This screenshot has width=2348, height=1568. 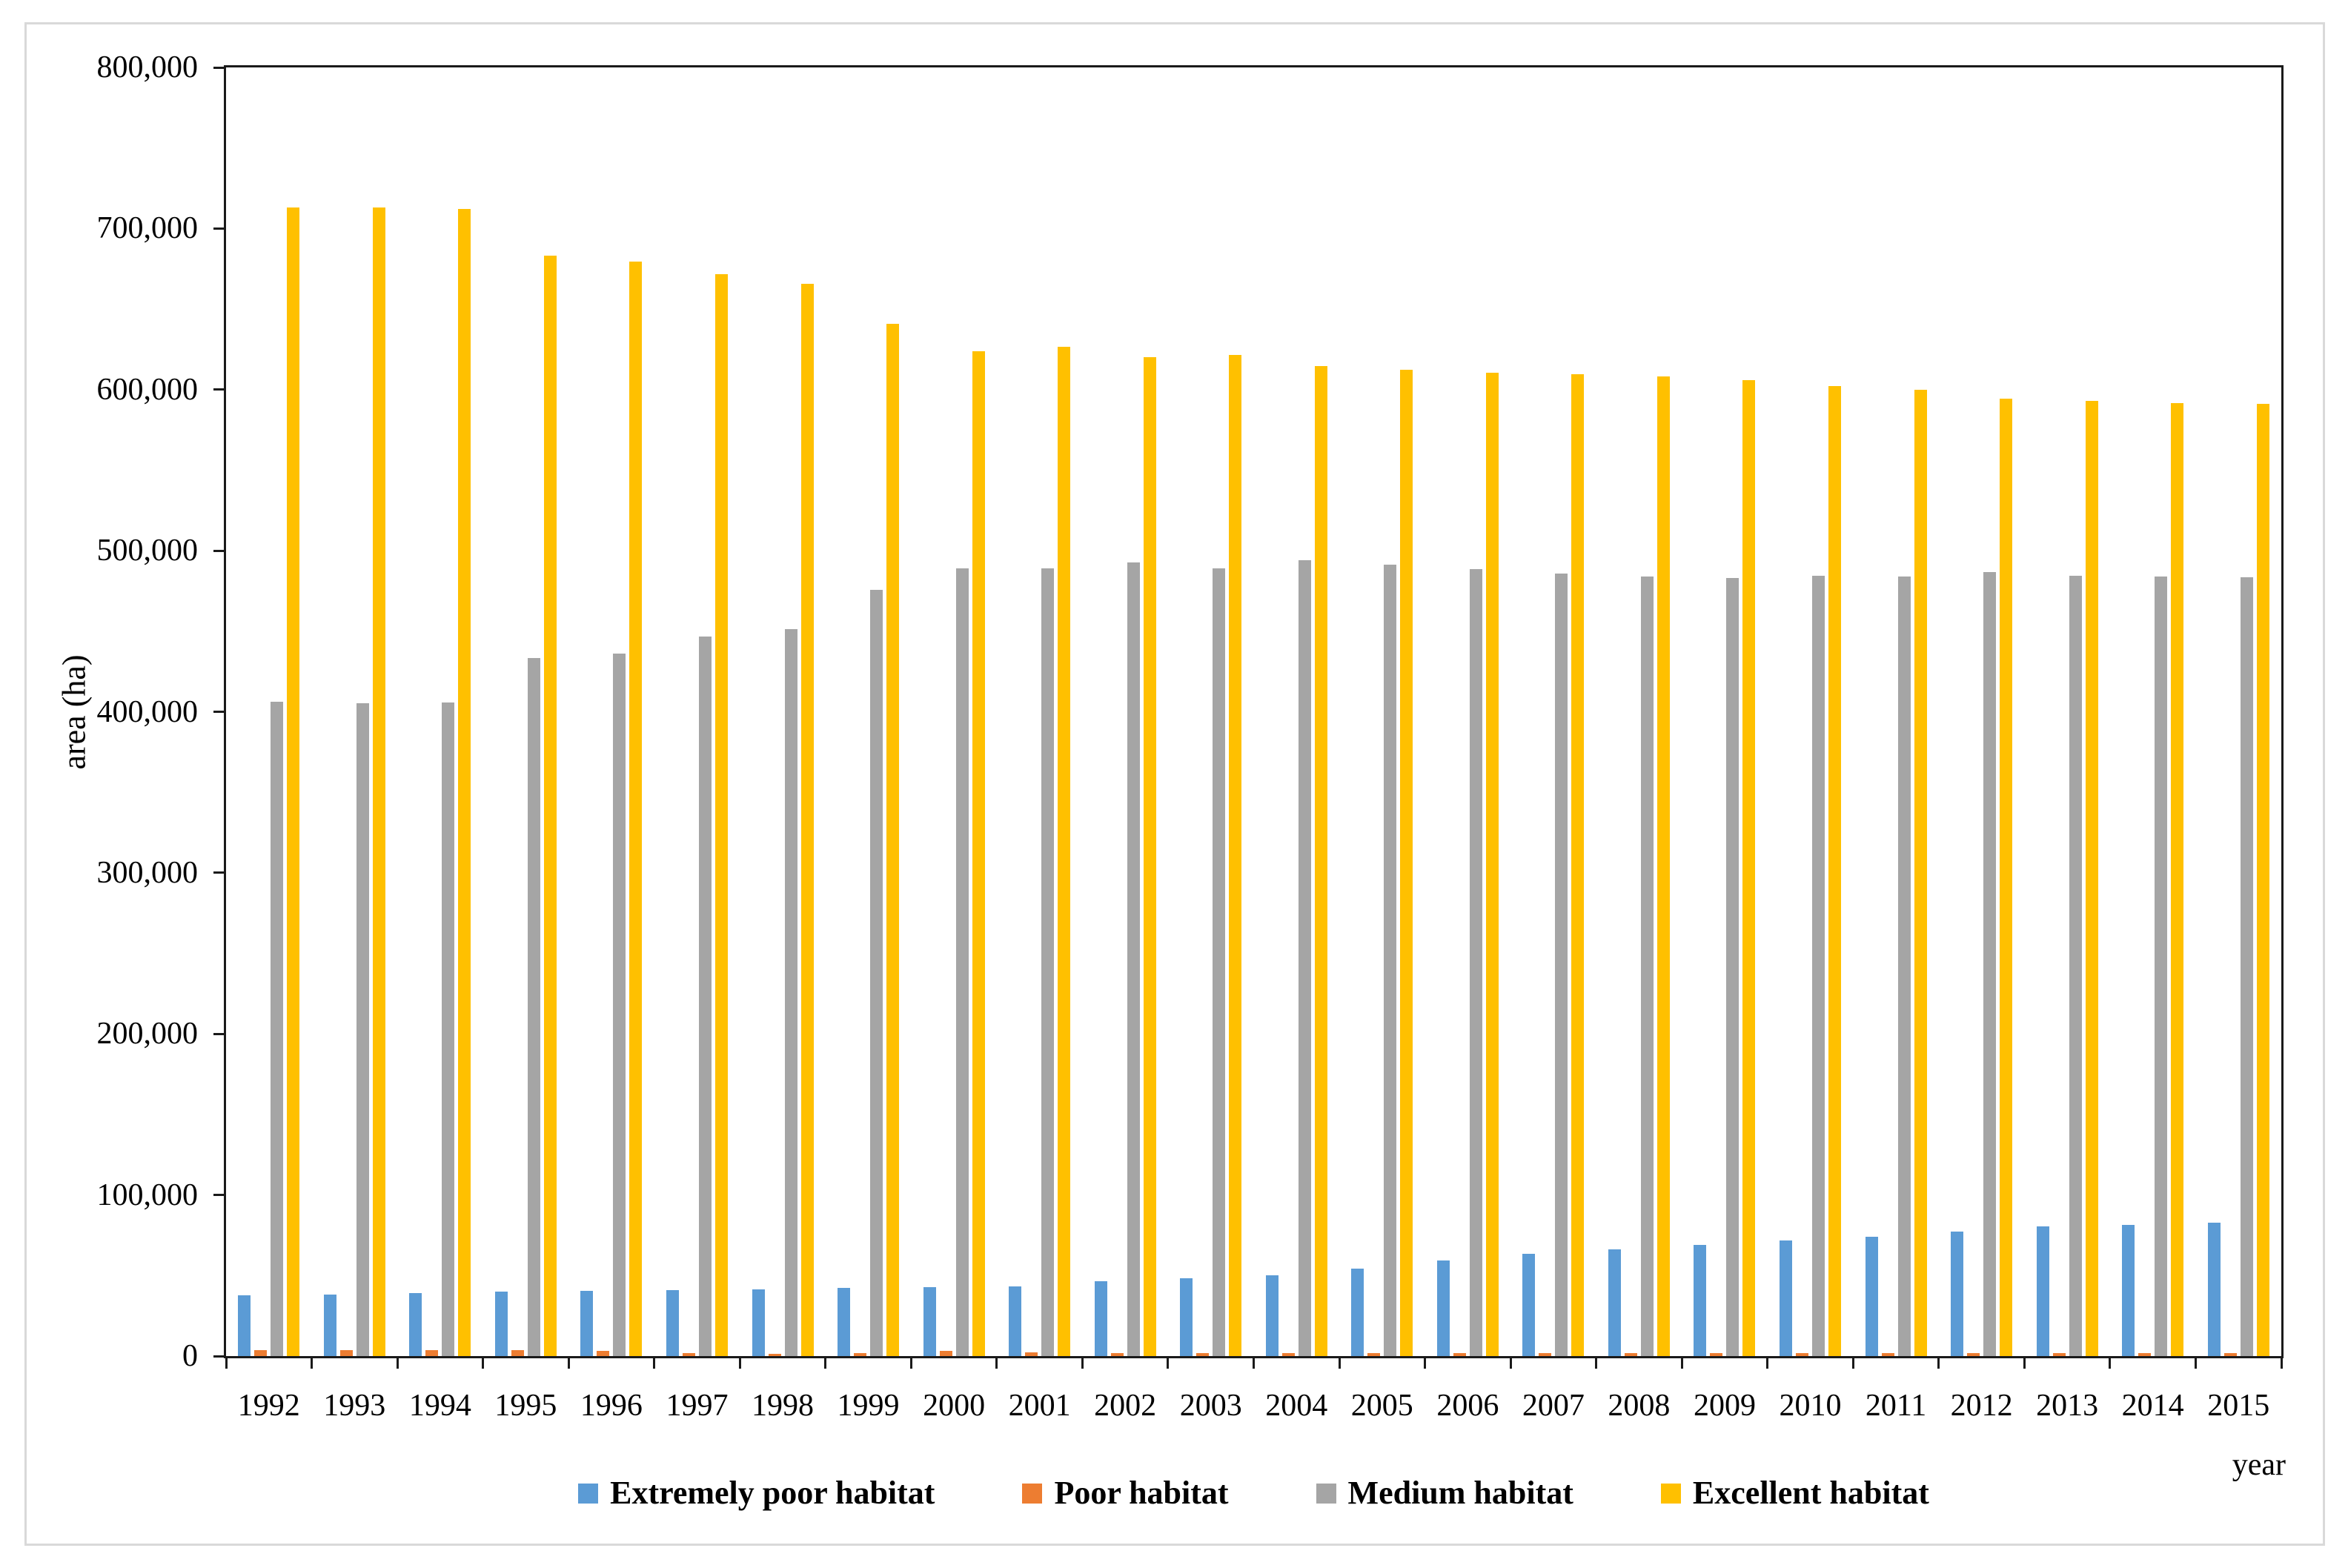 I want to click on bar-medium-habitat-2005, so click(x=1390, y=960).